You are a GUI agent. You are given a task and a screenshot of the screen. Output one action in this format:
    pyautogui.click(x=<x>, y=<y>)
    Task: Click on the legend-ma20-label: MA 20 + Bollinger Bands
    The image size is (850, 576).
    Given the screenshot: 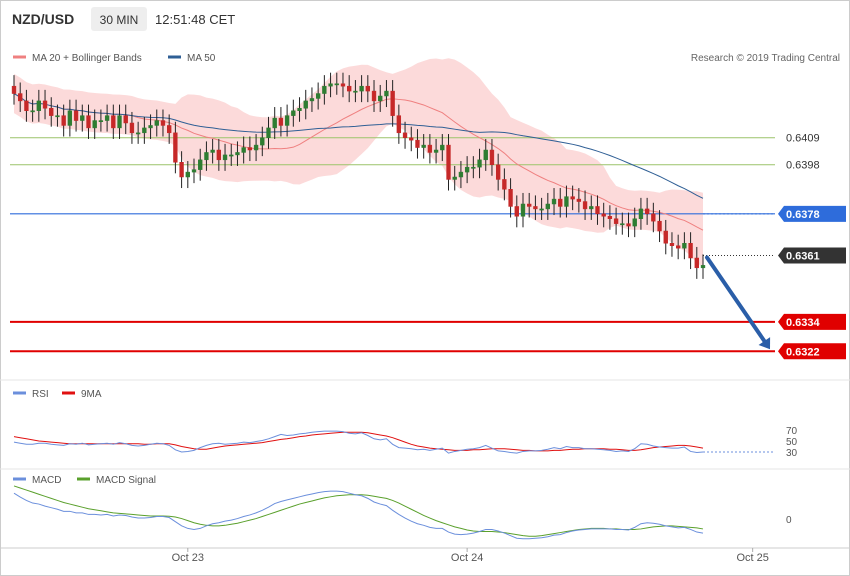 What is the action you would take?
    pyautogui.click(x=87, y=58)
    